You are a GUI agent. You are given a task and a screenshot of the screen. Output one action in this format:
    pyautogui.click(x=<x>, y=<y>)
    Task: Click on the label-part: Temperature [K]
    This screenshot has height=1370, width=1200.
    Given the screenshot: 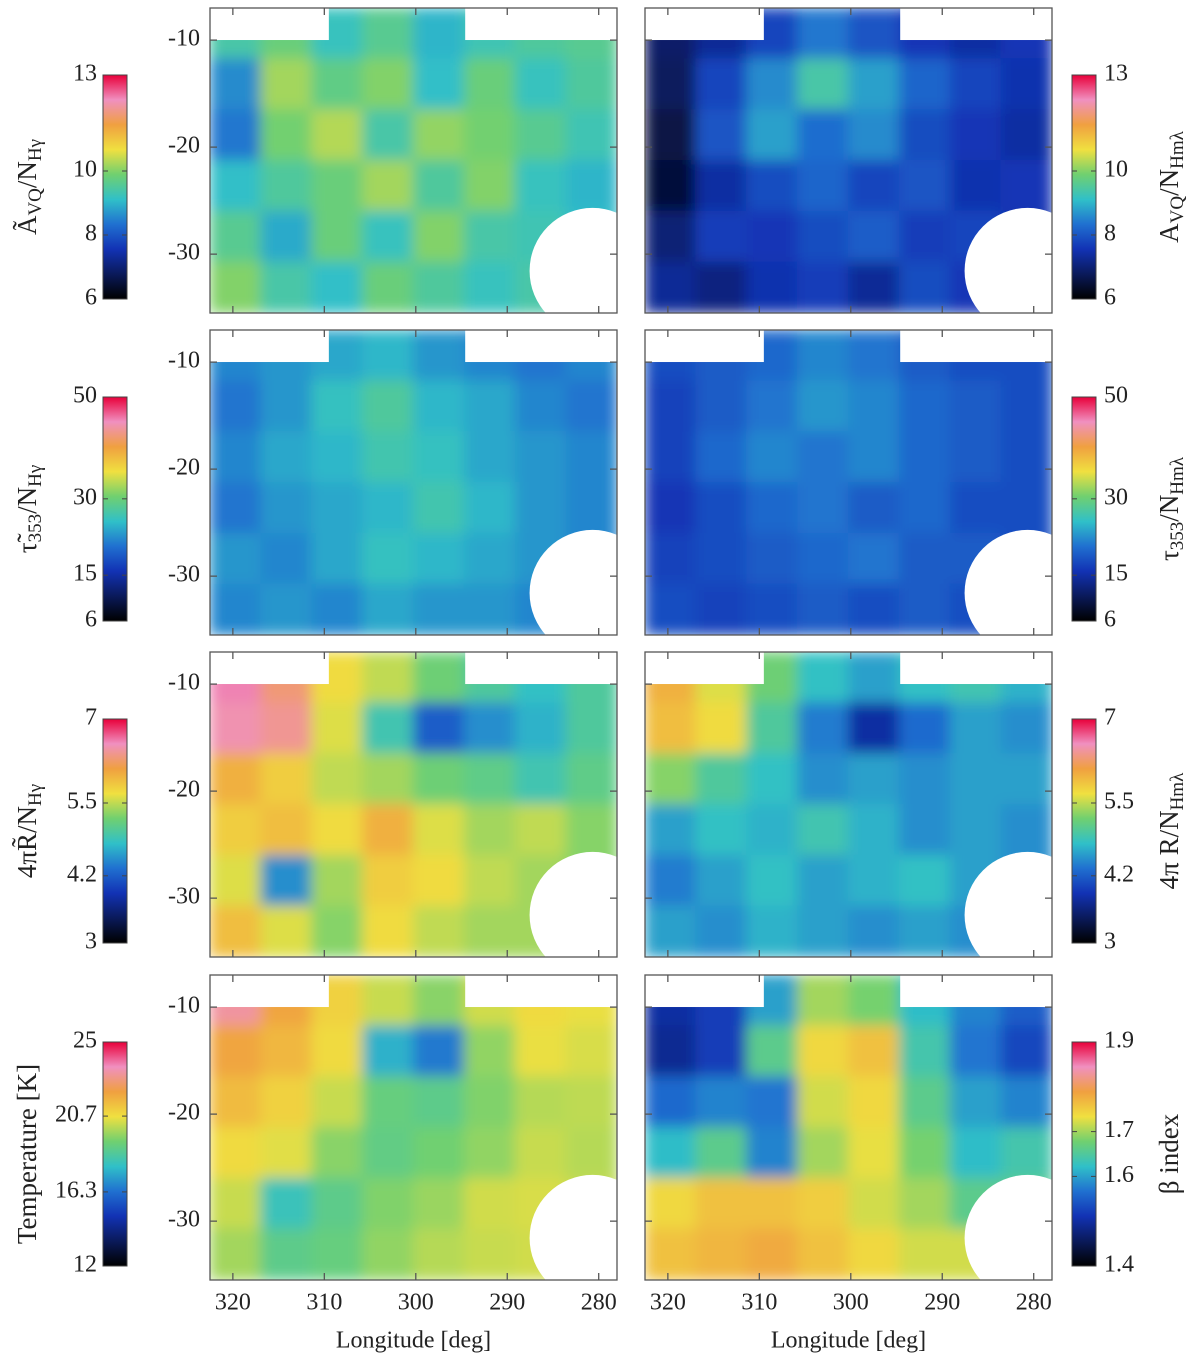 What is the action you would take?
    pyautogui.click(x=27, y=1154)
    